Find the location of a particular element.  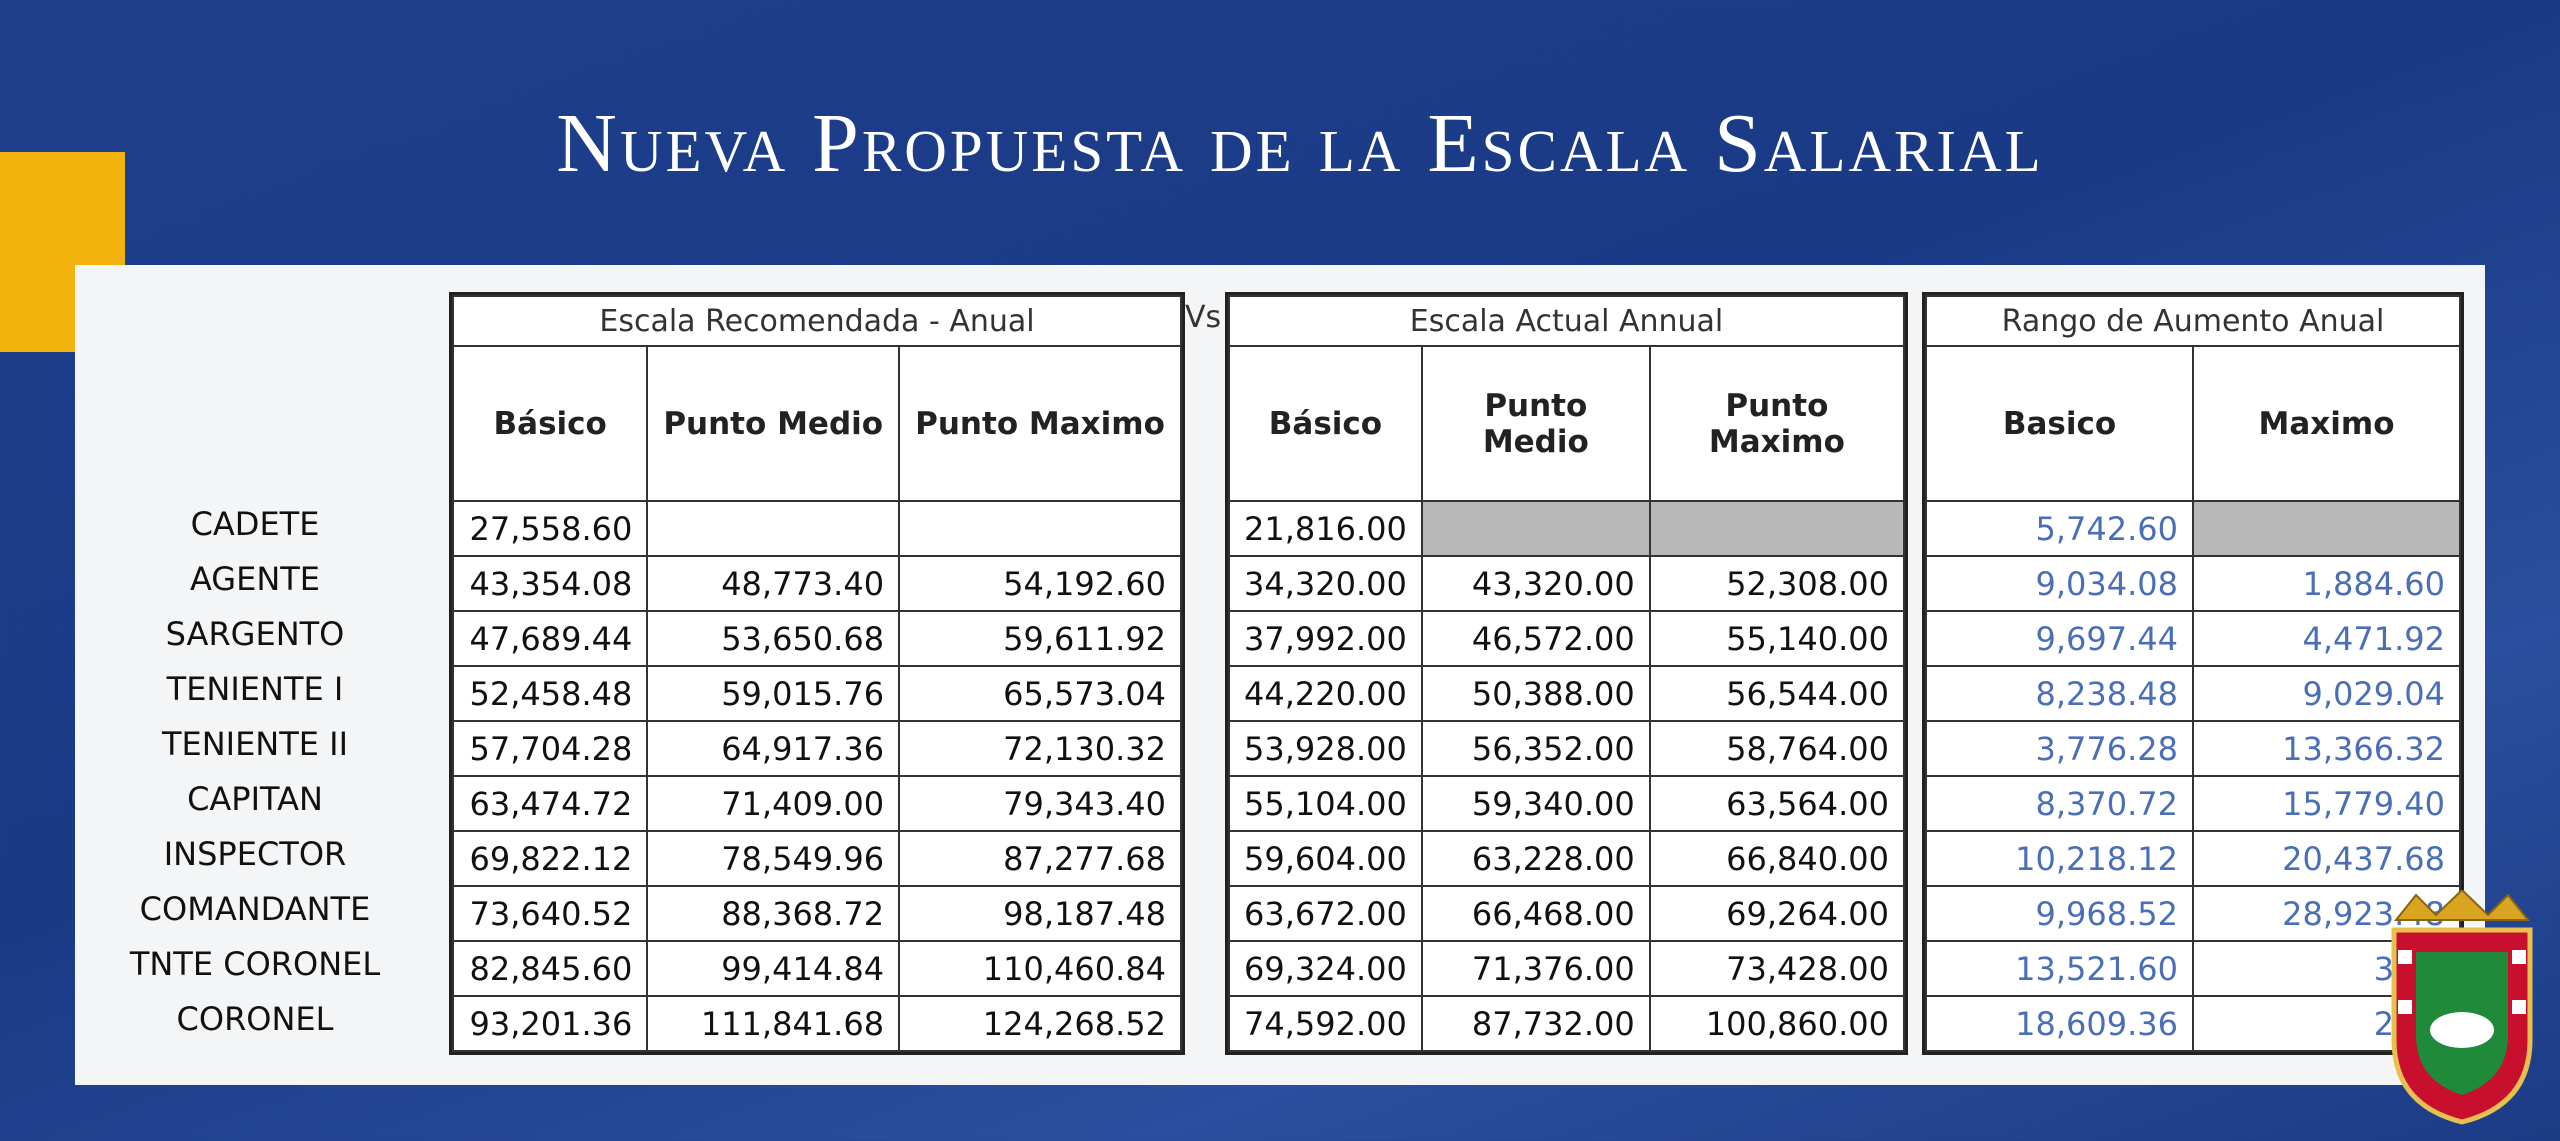

cell: 59,340.00 is located at coordinates (1535, 803).